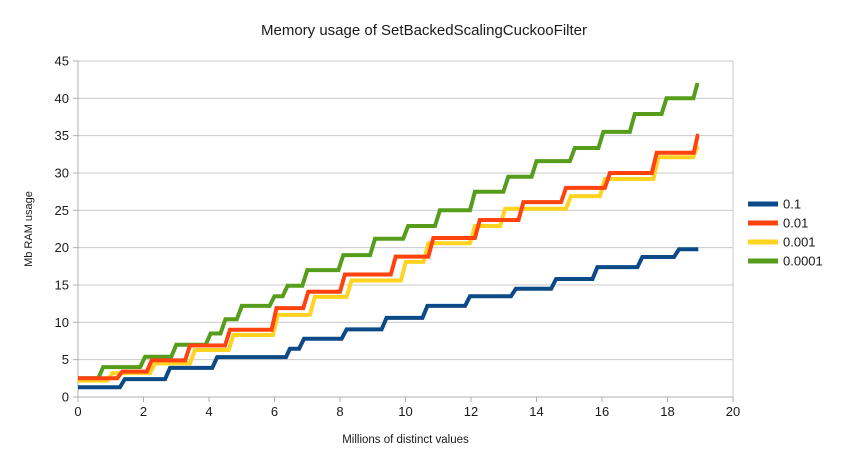 Image resolution: width=848 pixels, height=468 pixels. What do you see at coordinates (65, 397) in the screenshot?
I see `y-tick-label-0: 0` at bounding box center [65, 397].